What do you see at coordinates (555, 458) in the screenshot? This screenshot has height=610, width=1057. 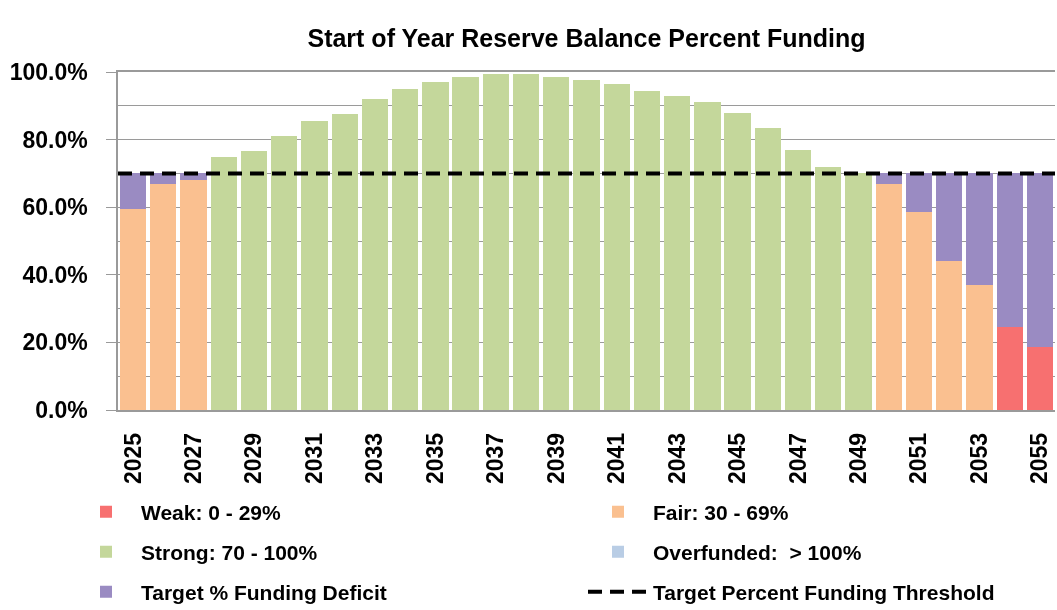 I see `x-tick-label: 2039` at bounding box center [555, 458].